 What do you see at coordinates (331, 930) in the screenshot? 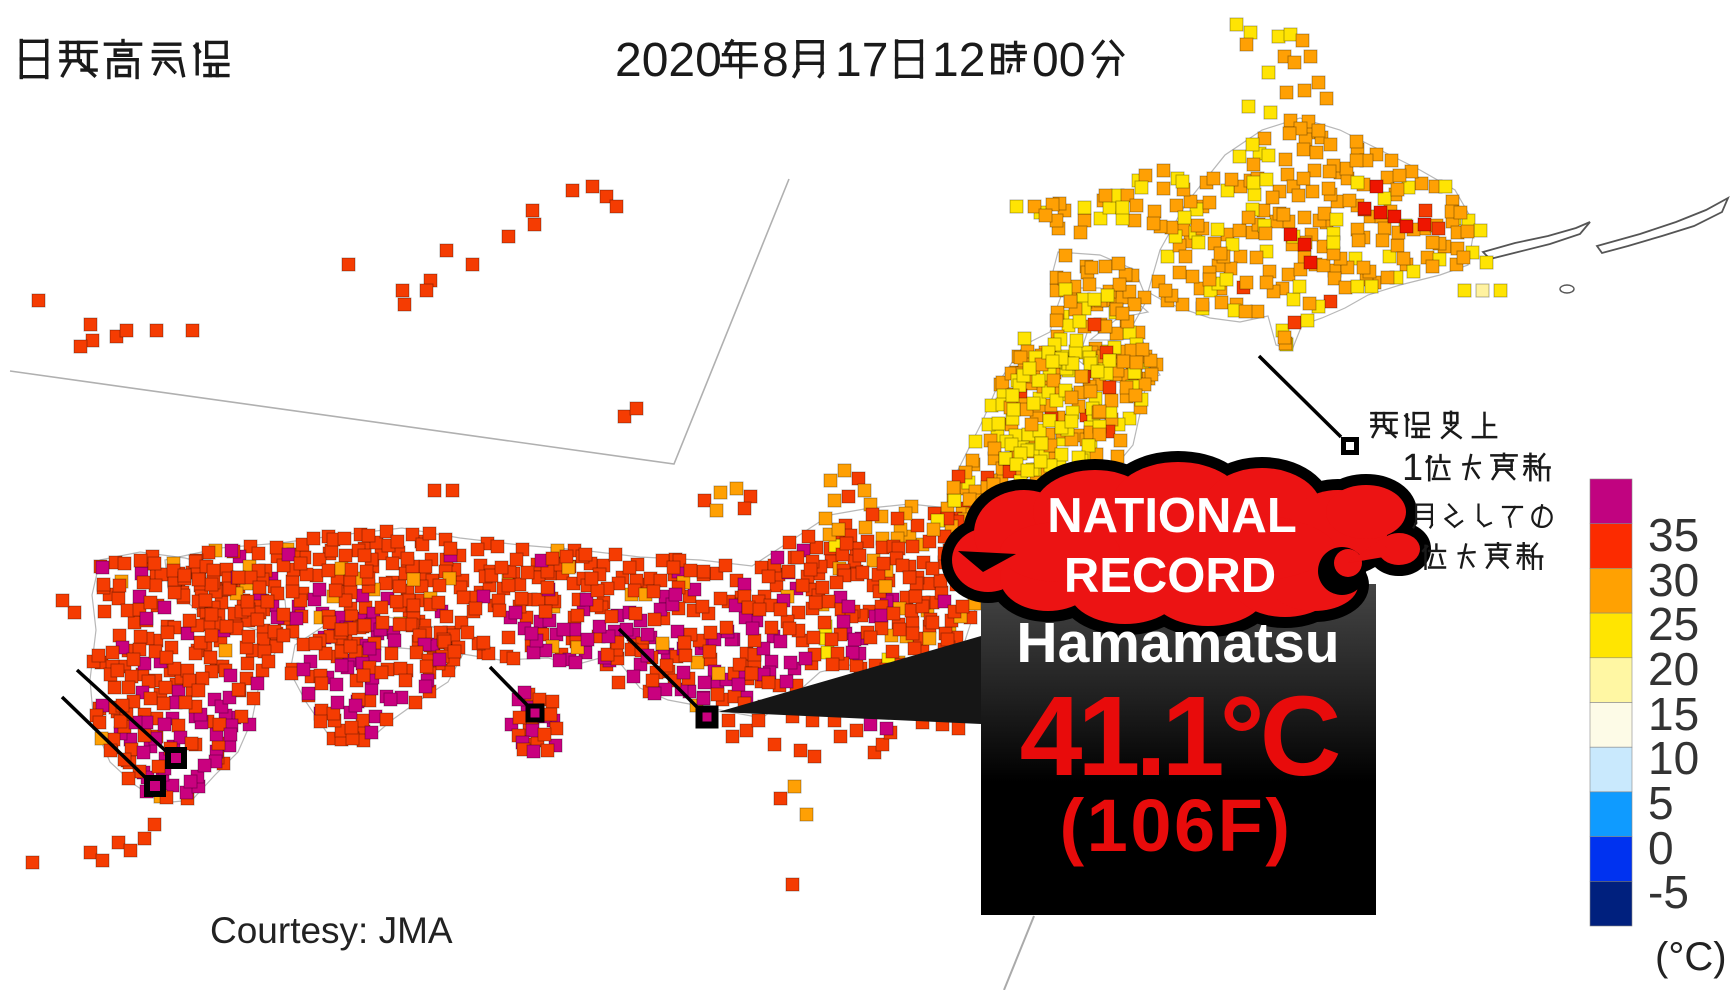
I see `svg-text: Courtesy: JMA` at bounding box center [331, 930].